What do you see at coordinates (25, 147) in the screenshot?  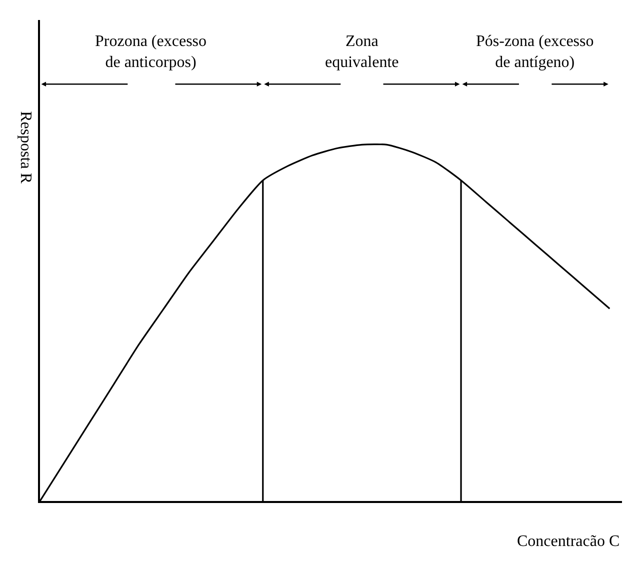 I see `y-axis-title: Resposta R` at bounding box center [25, 147].